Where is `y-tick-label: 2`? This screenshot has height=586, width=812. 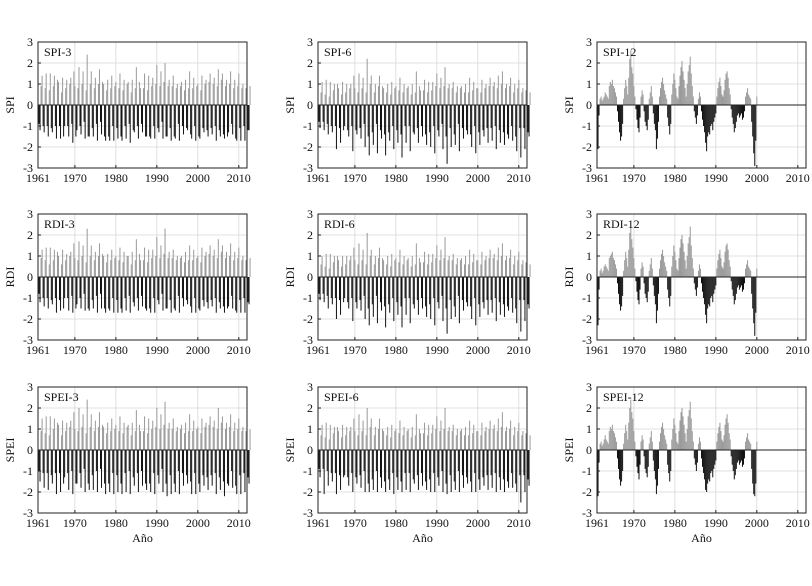
y-tick-label: 2 is located at coordinates (310, 63).